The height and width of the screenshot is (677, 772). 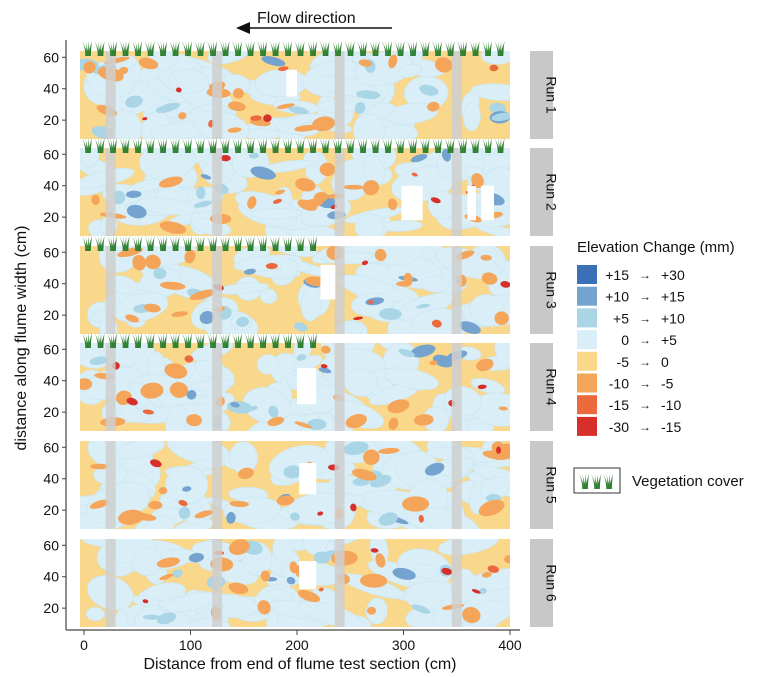 What do you see at coordinates (291, 83) in the screenshot?
I see `unscanned-area` at bounding box center [291, 83].